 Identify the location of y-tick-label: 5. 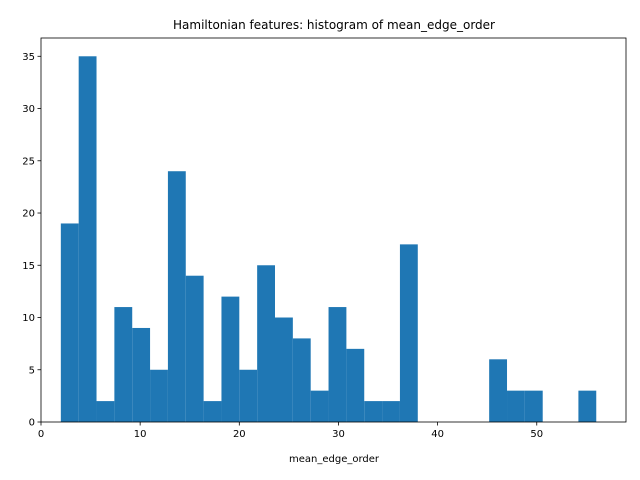
(32, 370).